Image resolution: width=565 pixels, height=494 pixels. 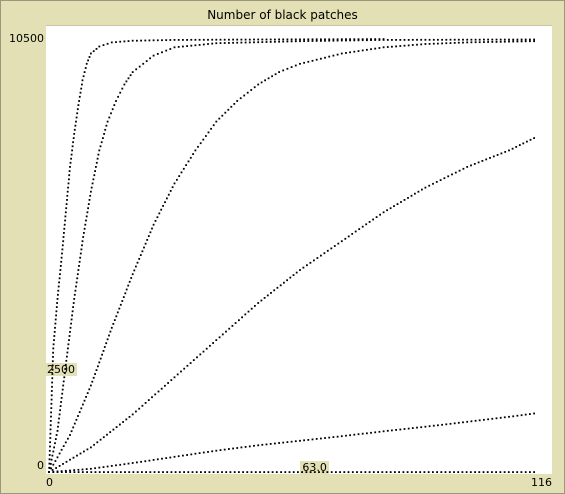 I want to click on y-max-label: 10500, so click(x=26, y=38).